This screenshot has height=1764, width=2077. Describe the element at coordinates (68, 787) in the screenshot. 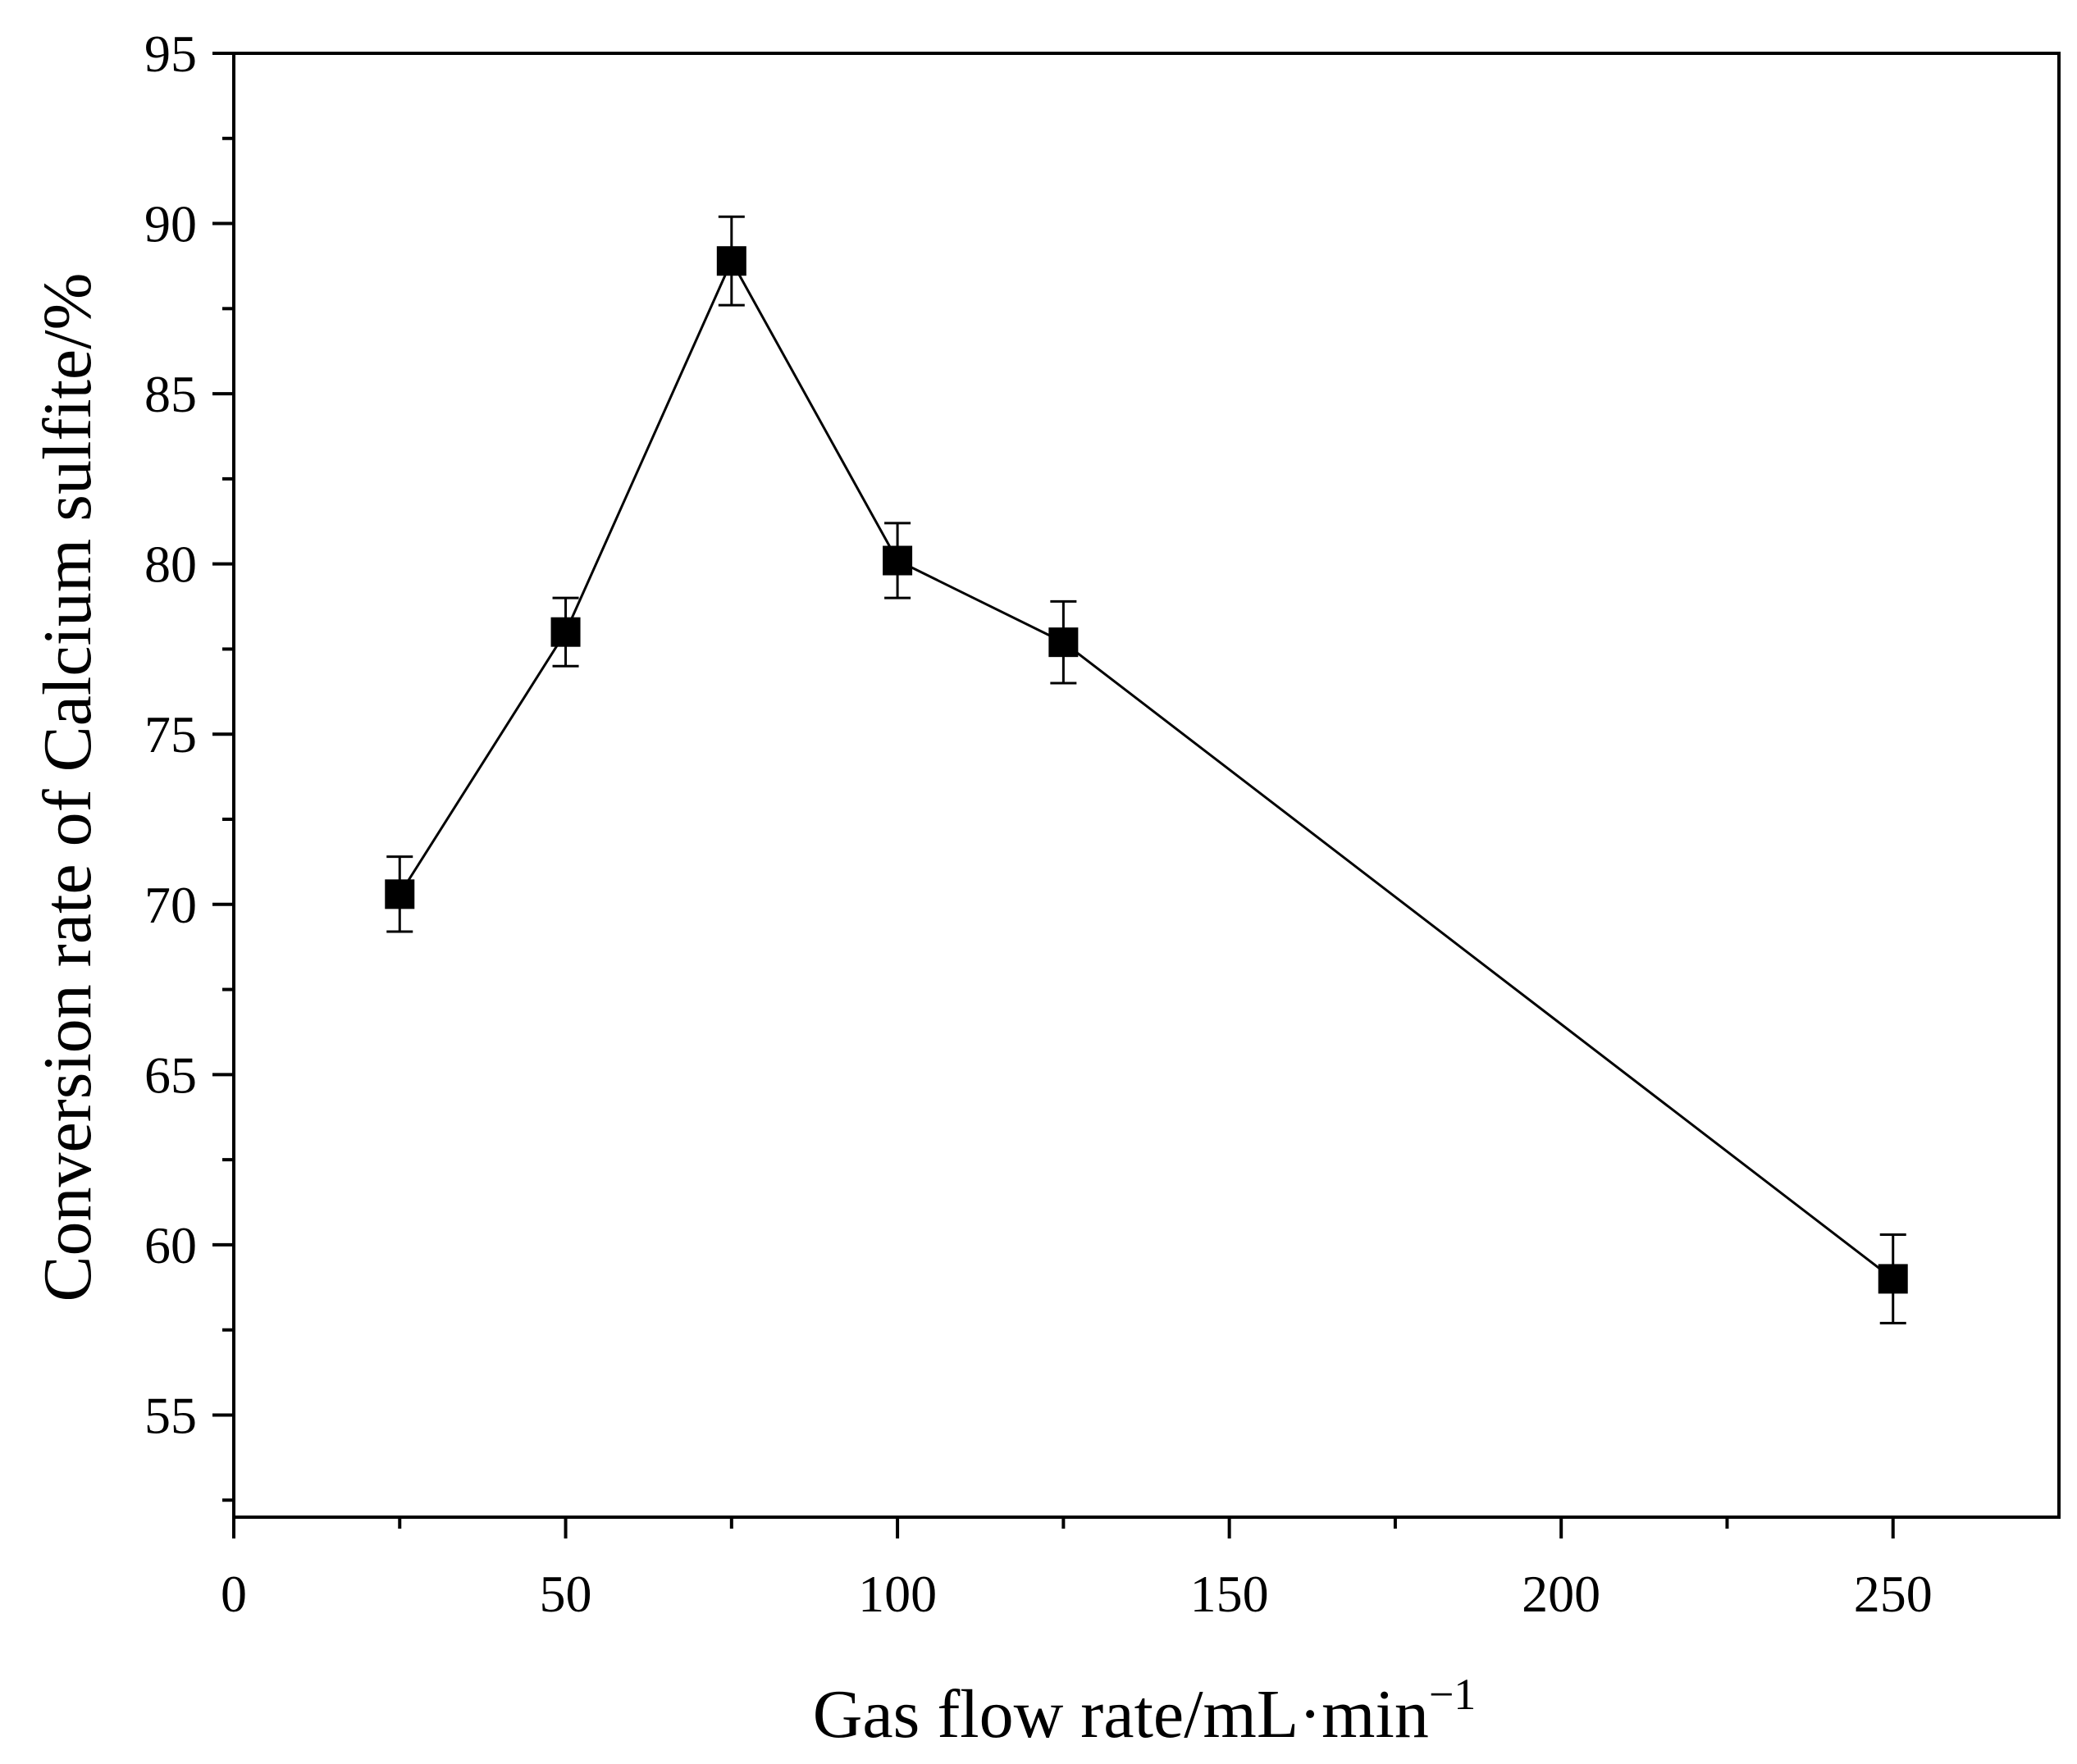

I see `y-axis-title: Conversion rate of Calcium sulfite/%` at that location.